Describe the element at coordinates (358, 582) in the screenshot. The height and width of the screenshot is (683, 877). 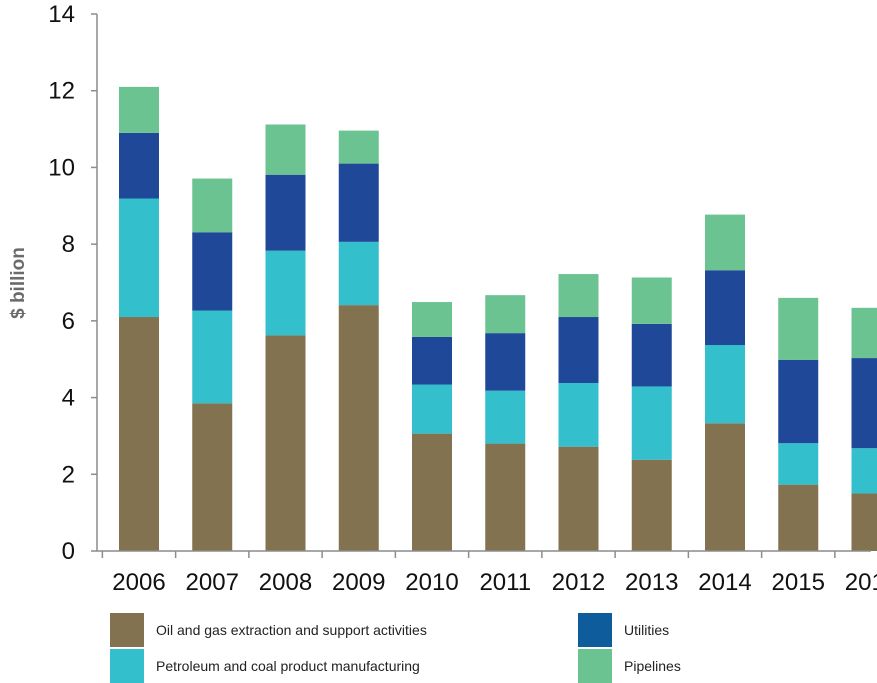
I see `x-tick-label: 2009` at that location.